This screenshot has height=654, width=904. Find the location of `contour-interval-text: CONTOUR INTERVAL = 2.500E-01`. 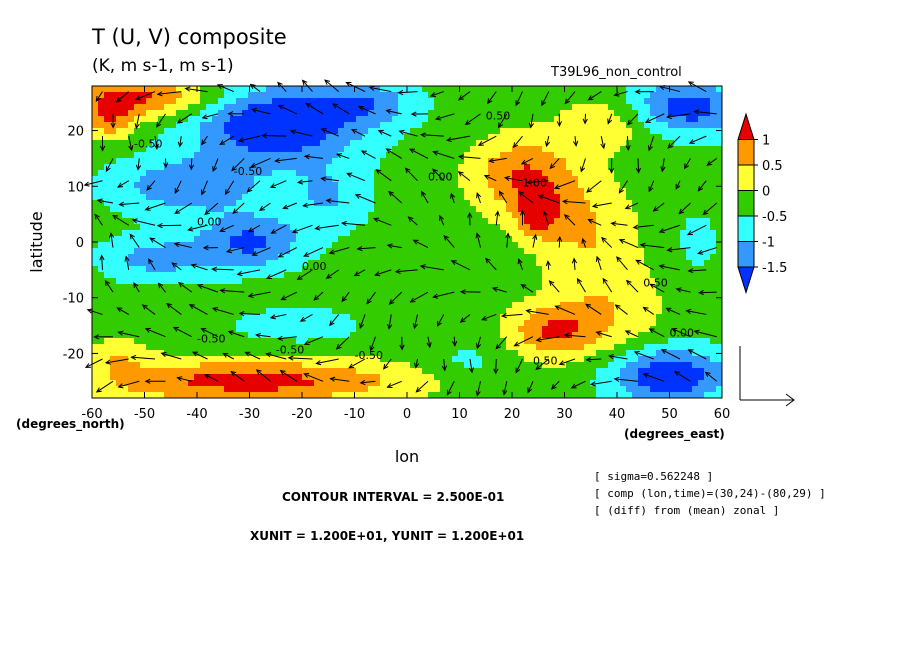

contour-interval-text: CONTOUR INTERVAL = 2.500E-01 is located at coordinates (393, 497).